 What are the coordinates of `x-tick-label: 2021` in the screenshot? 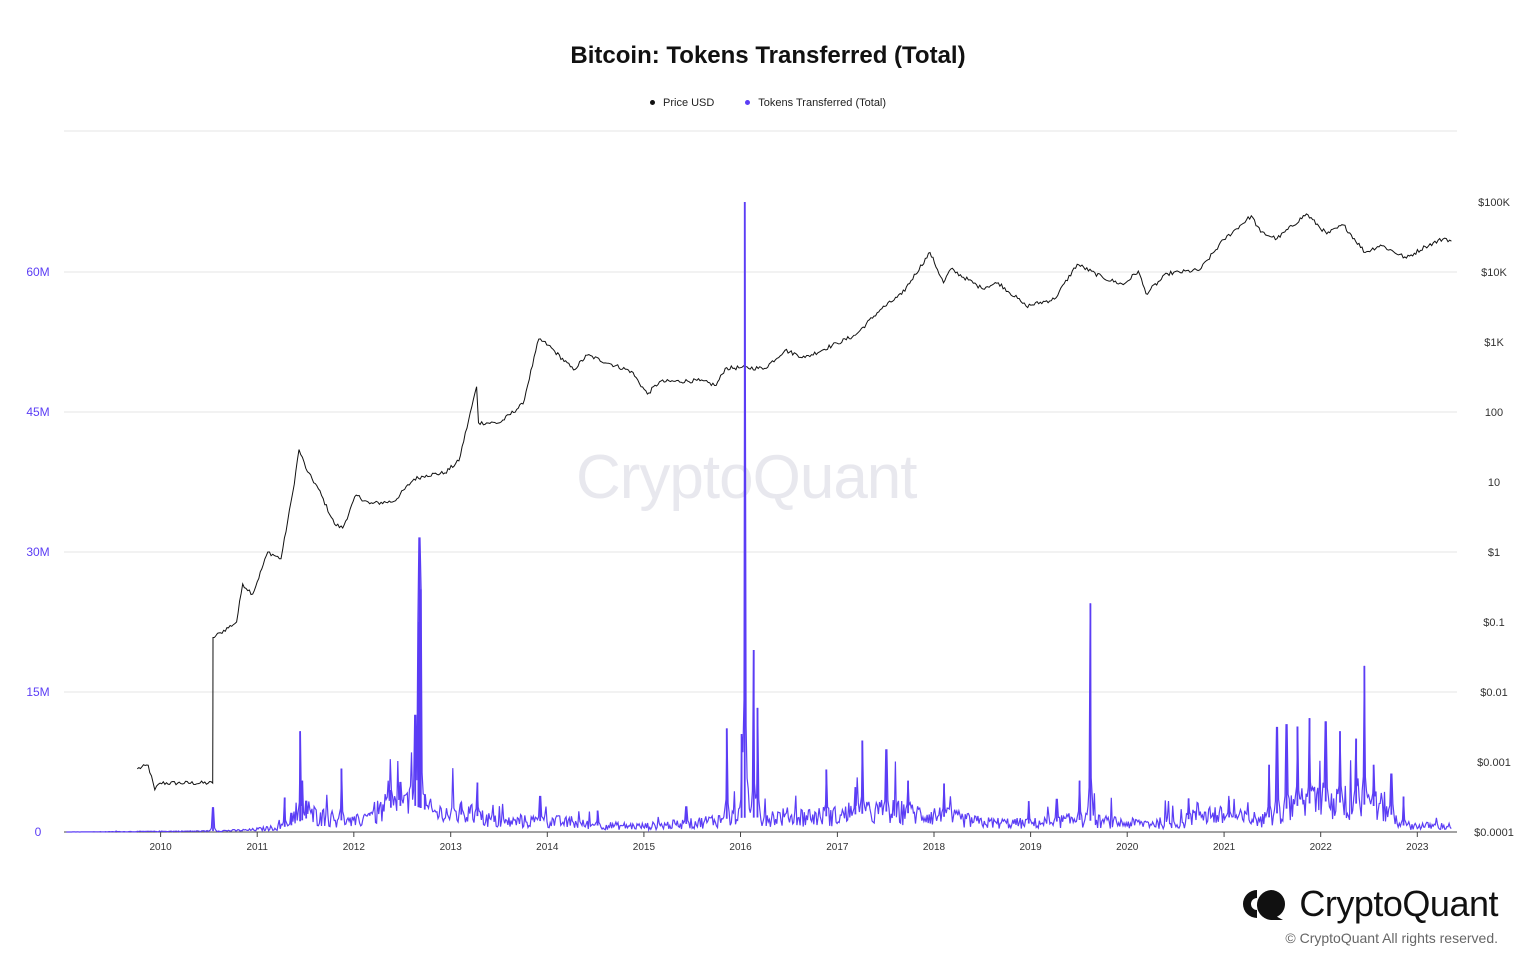 It's located at (1224, 847).